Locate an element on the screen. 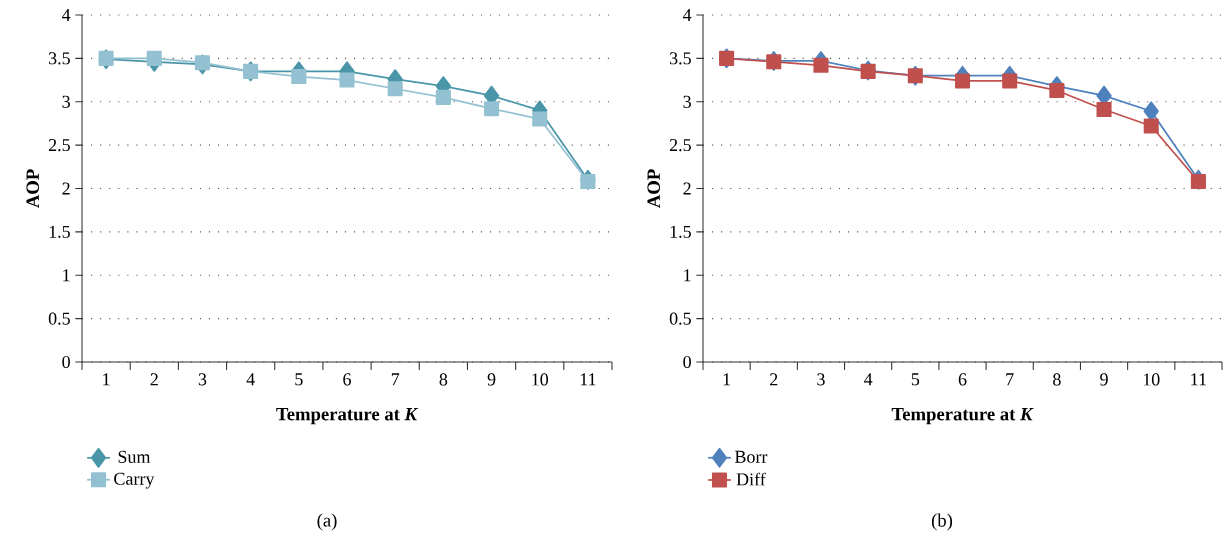 The image size is (1227, 542). text: (b) is located at coordinates (942, 522).